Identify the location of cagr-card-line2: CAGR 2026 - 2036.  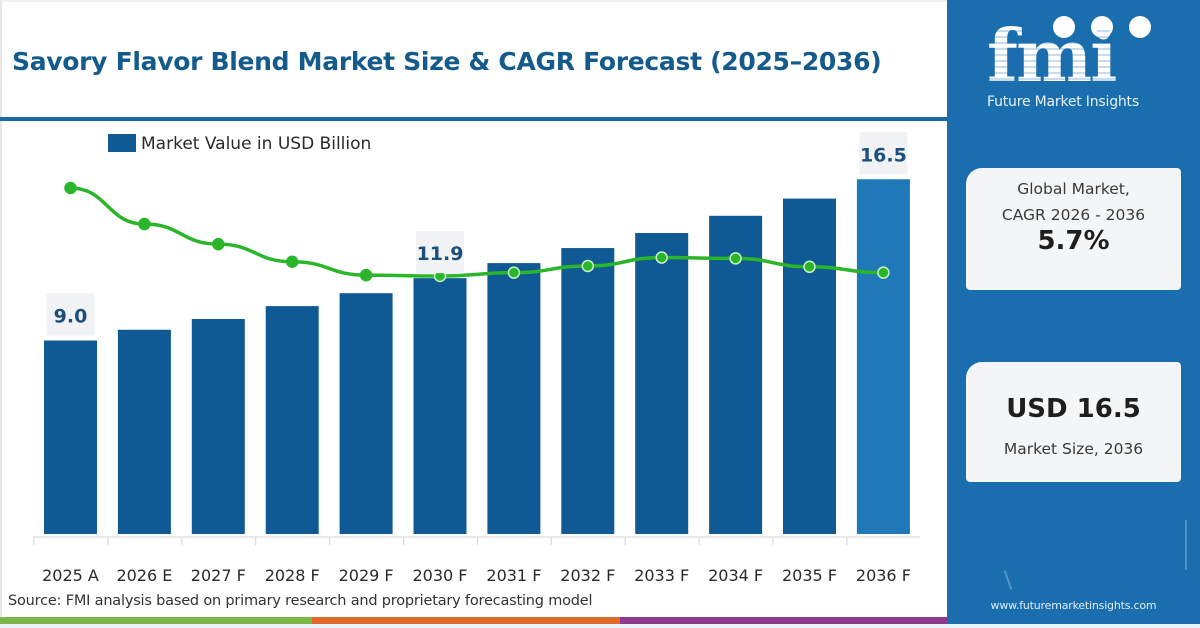
(1073, 215).